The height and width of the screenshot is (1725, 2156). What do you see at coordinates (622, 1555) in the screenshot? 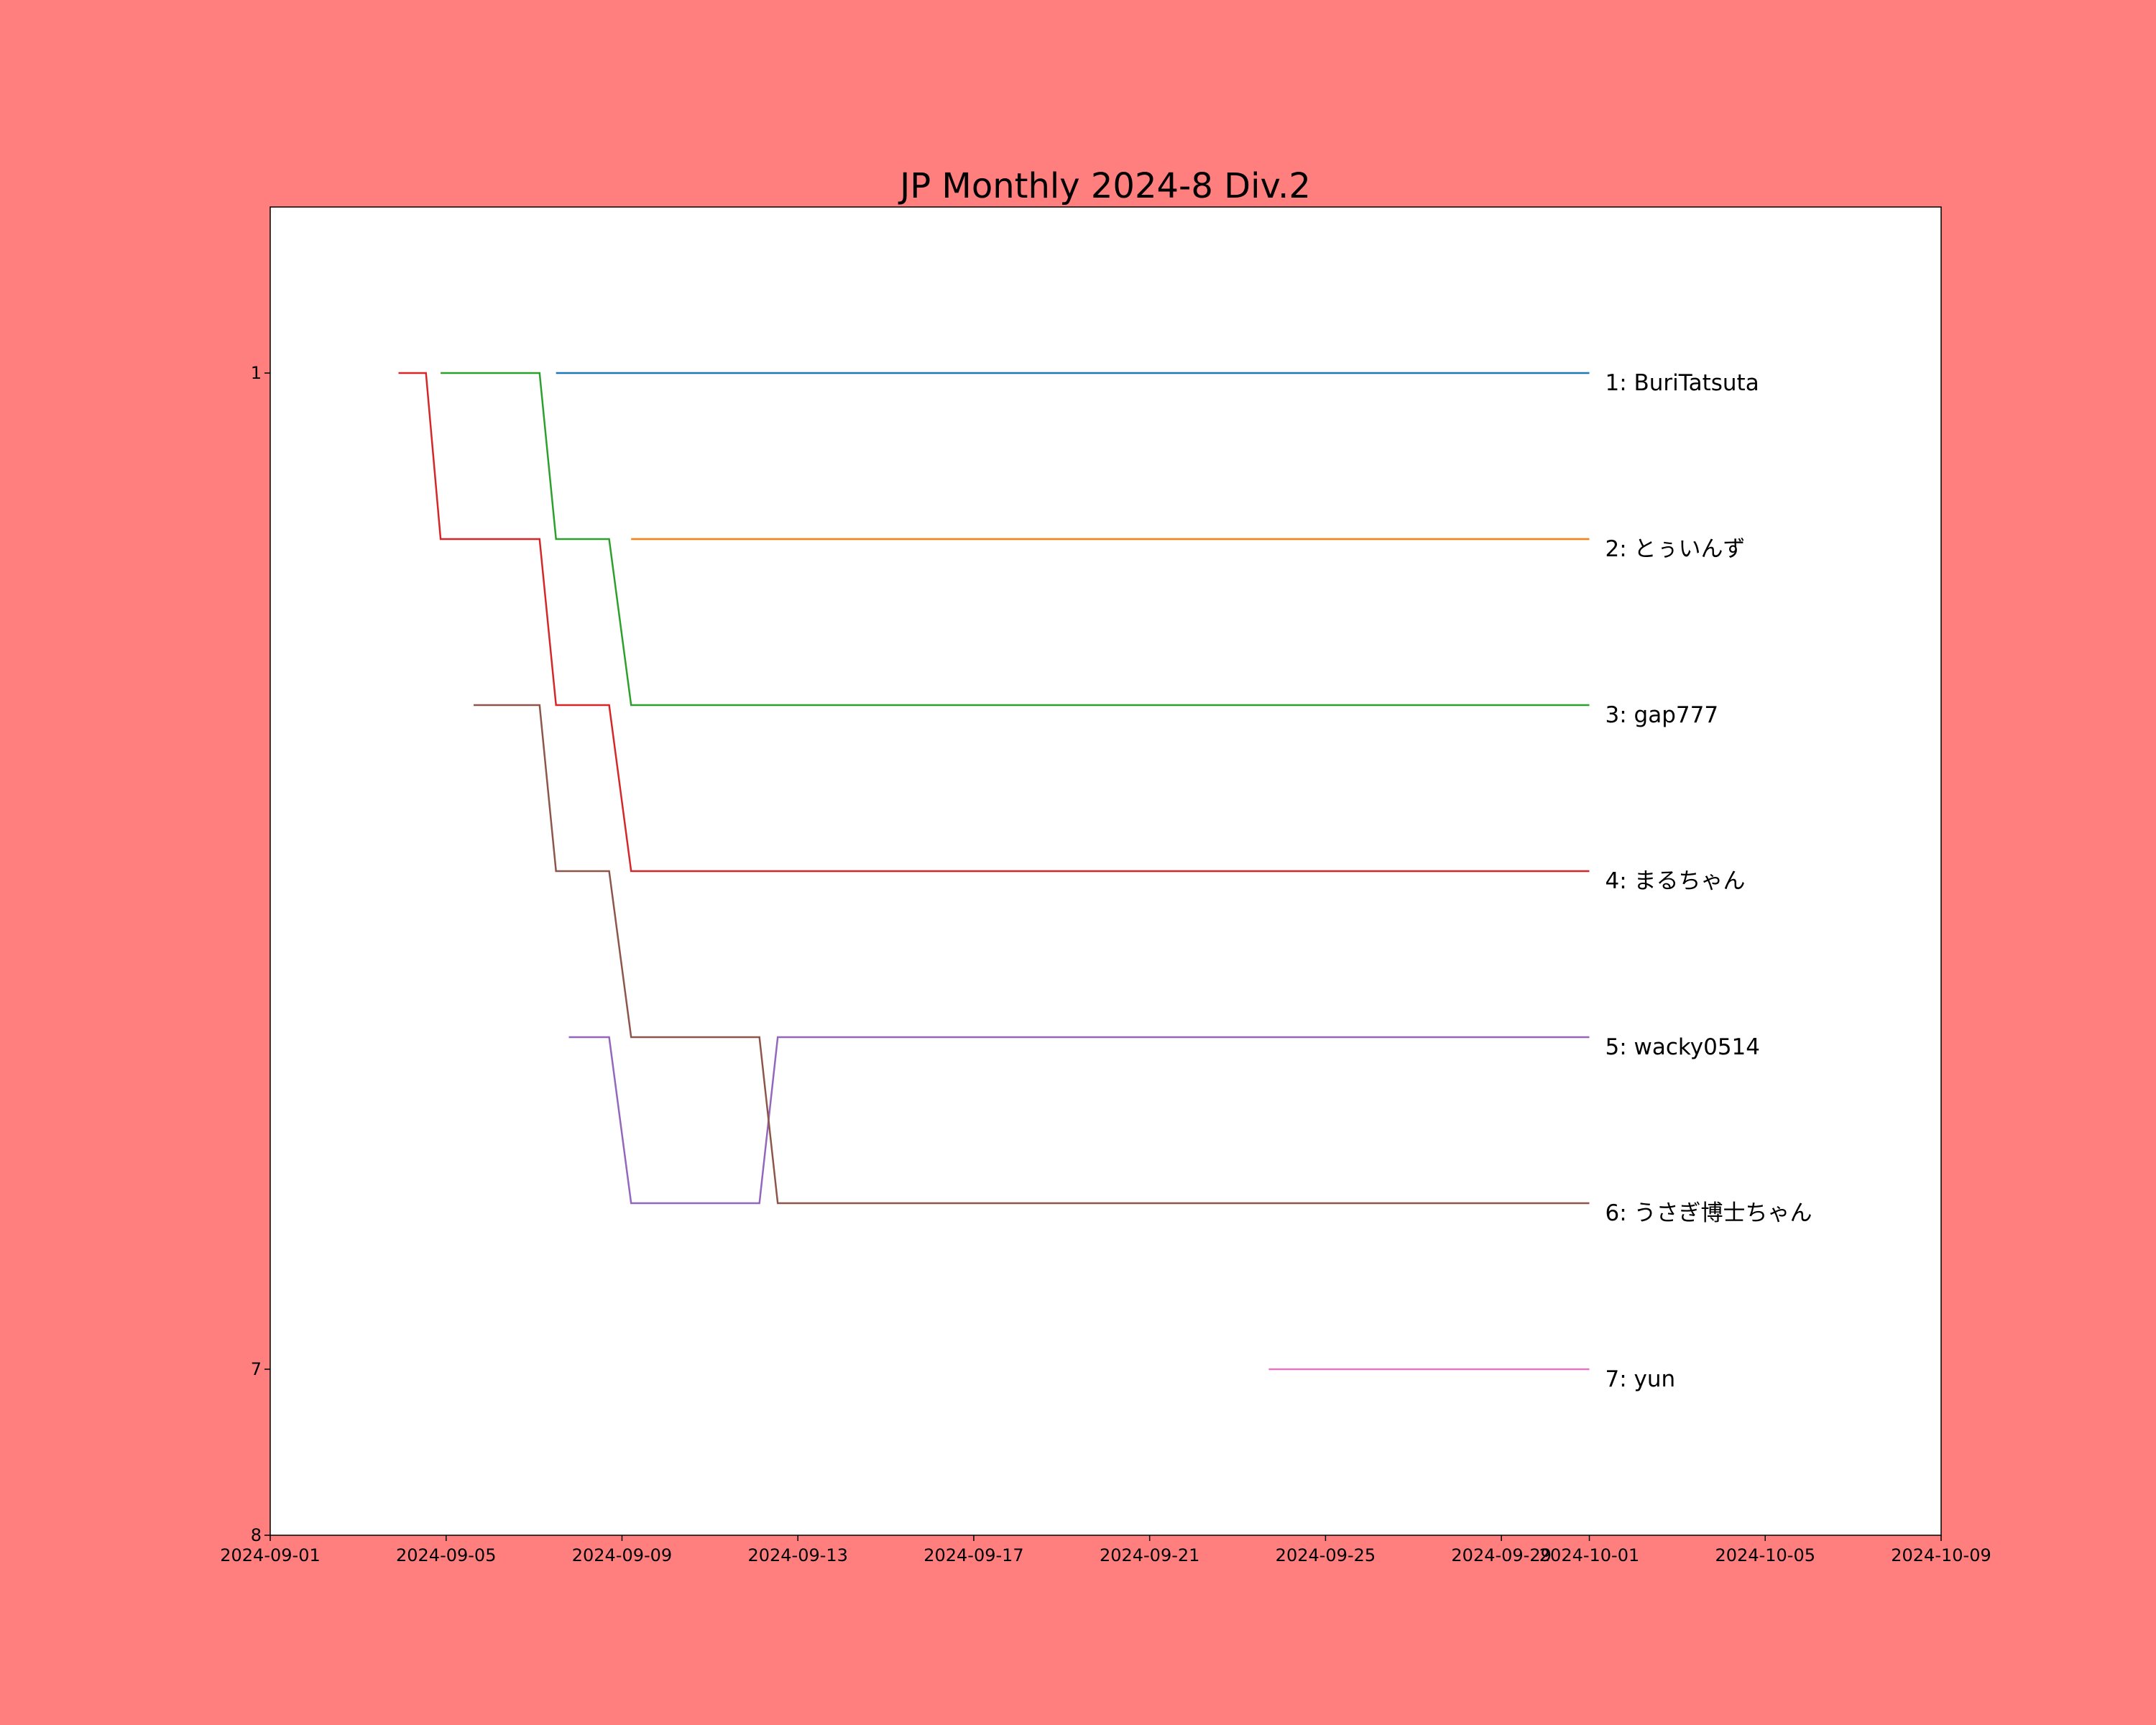
I see `x-tick-label: 2024-09-09` at bounding box center [622, 1555].